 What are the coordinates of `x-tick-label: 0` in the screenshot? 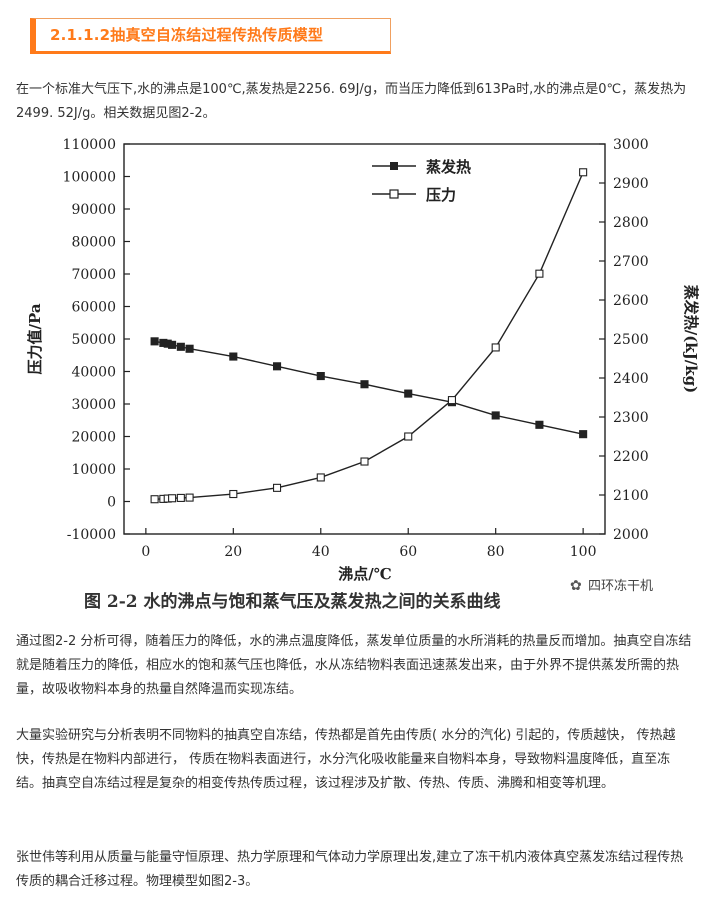 It's located at (145, 552).